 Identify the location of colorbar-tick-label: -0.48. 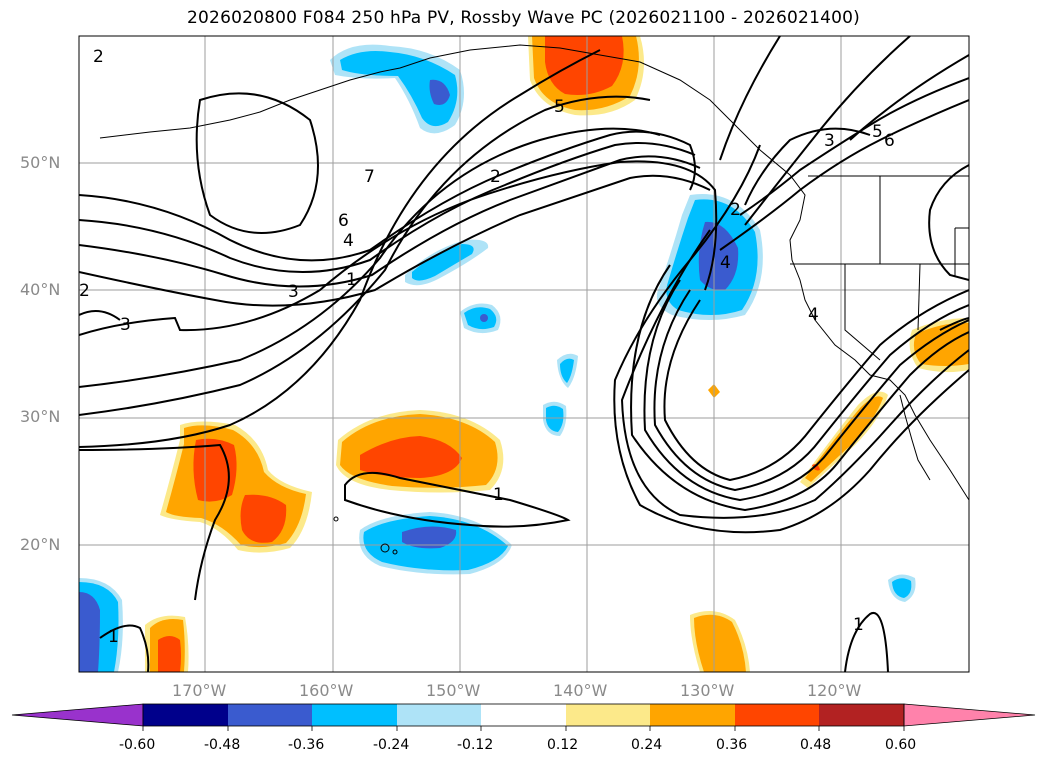
(222, 745).